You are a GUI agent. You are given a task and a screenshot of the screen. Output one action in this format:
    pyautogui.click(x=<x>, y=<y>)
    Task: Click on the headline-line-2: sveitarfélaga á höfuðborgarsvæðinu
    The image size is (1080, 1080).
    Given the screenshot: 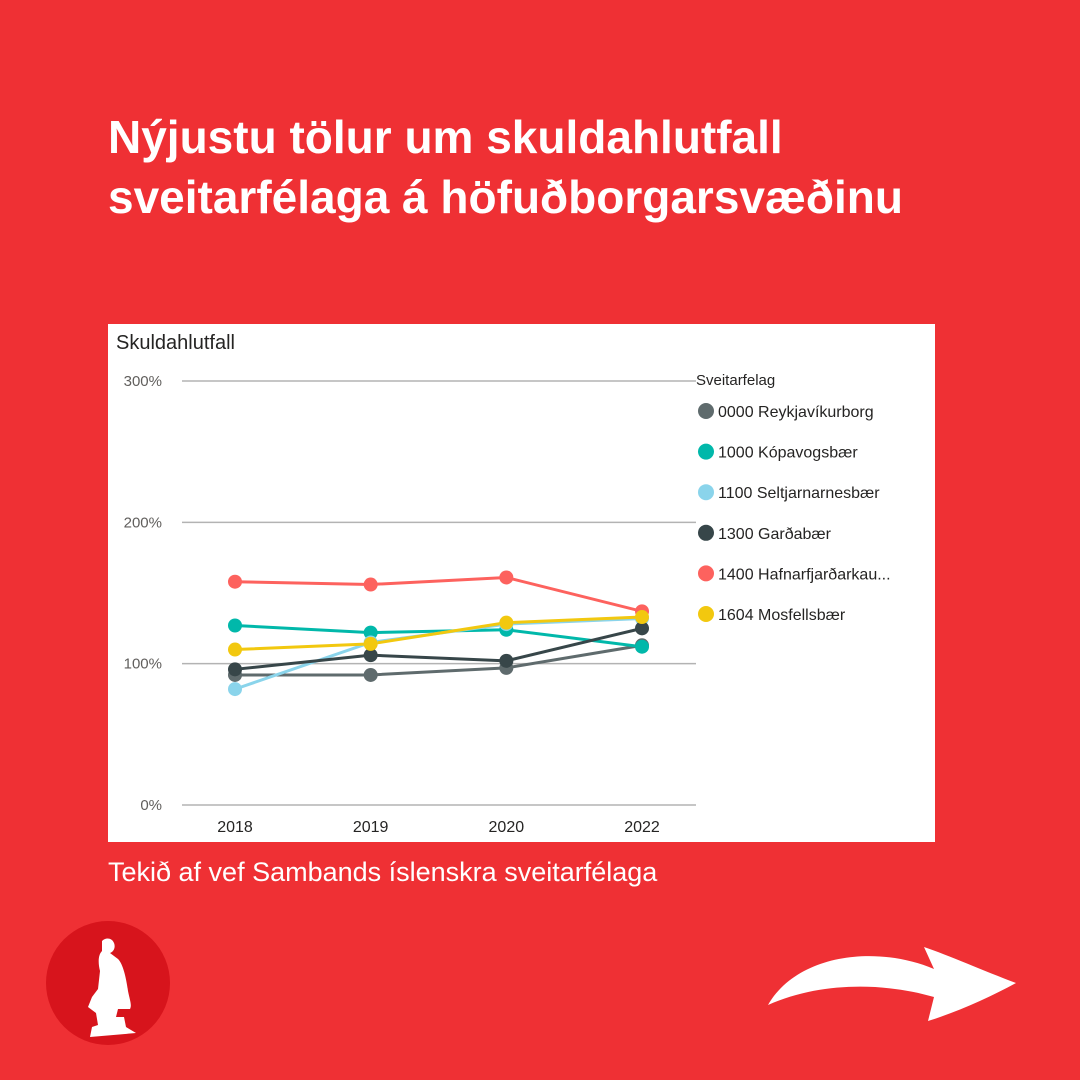 What is the action you would take?
    pyautogui.click(x=505, y=196)
    